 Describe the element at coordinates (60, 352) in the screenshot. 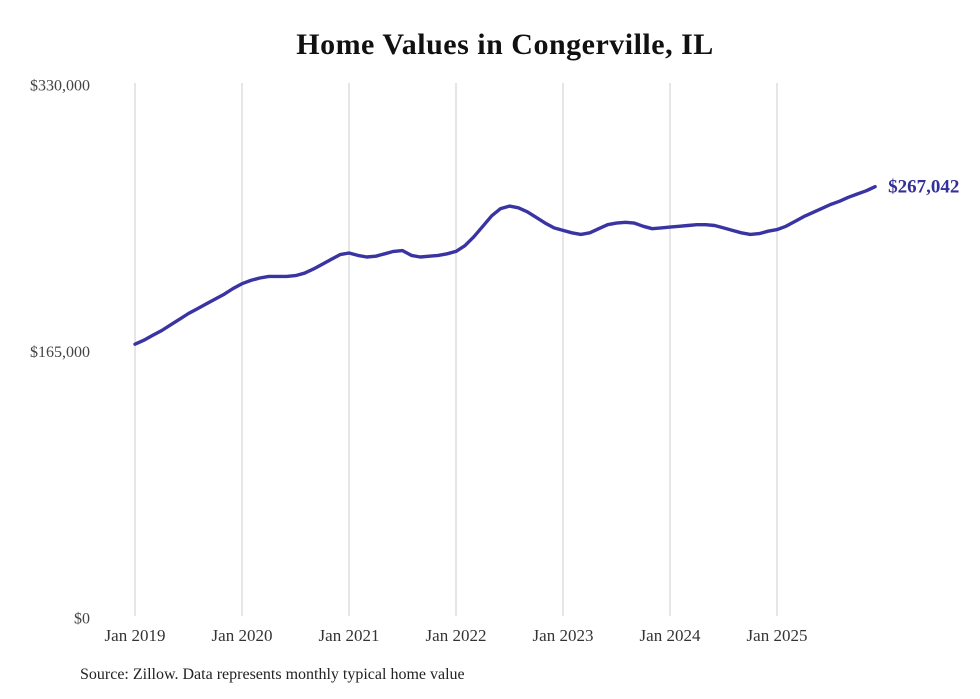

I see `y-tick-label: $165,000` at that location.